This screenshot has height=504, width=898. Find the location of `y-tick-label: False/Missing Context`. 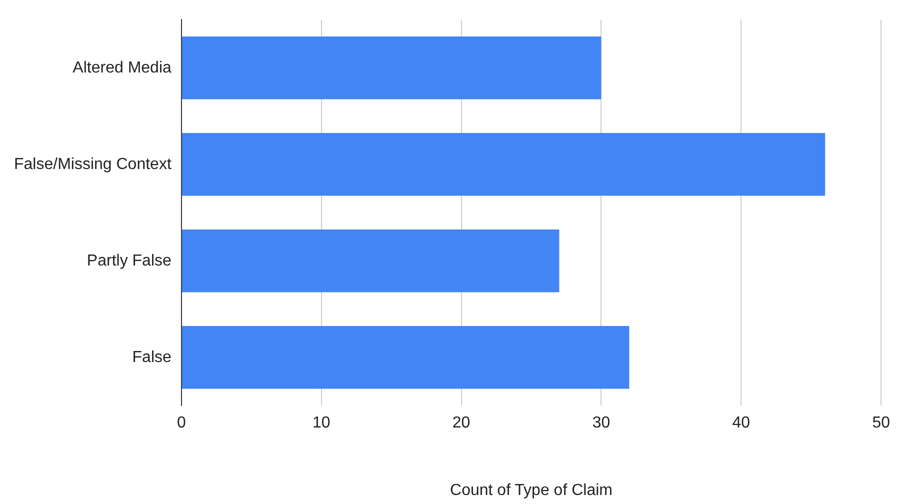

y-tick-label: False/Missing Context is located at coordinates (93, 164).